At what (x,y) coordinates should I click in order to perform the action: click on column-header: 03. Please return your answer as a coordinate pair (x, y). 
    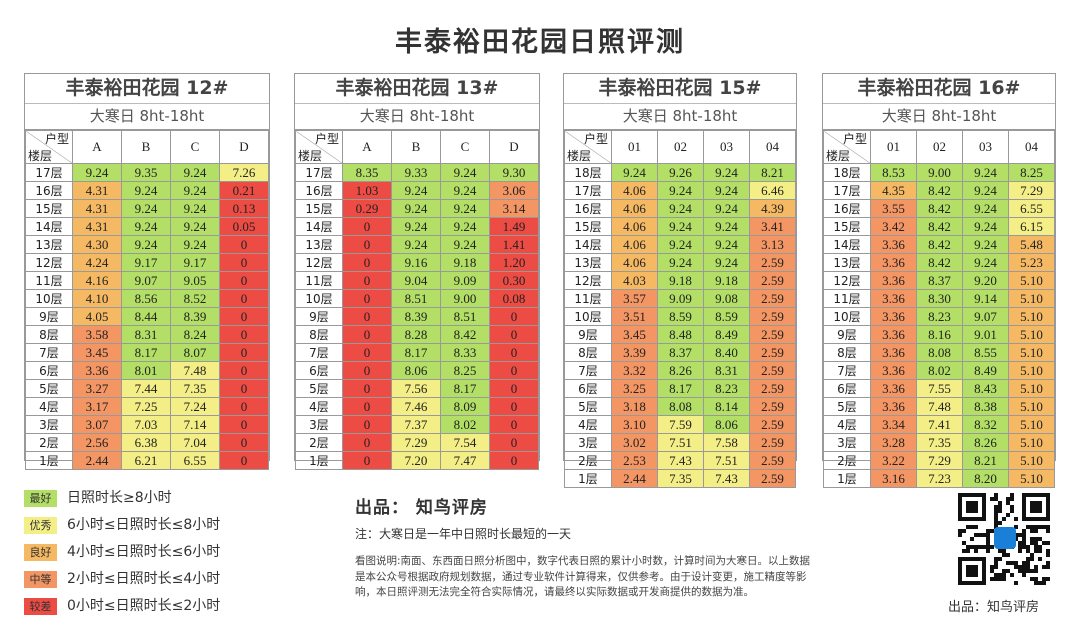
    Looking at the image, I should click on (726, 147).